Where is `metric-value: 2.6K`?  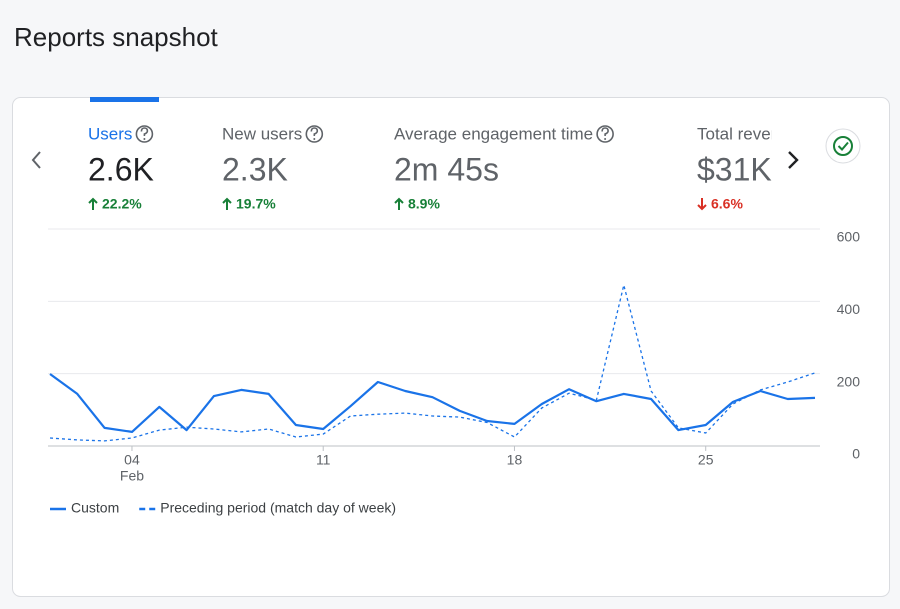
metric-value: 2.6K is located at coordinates (121, 169).